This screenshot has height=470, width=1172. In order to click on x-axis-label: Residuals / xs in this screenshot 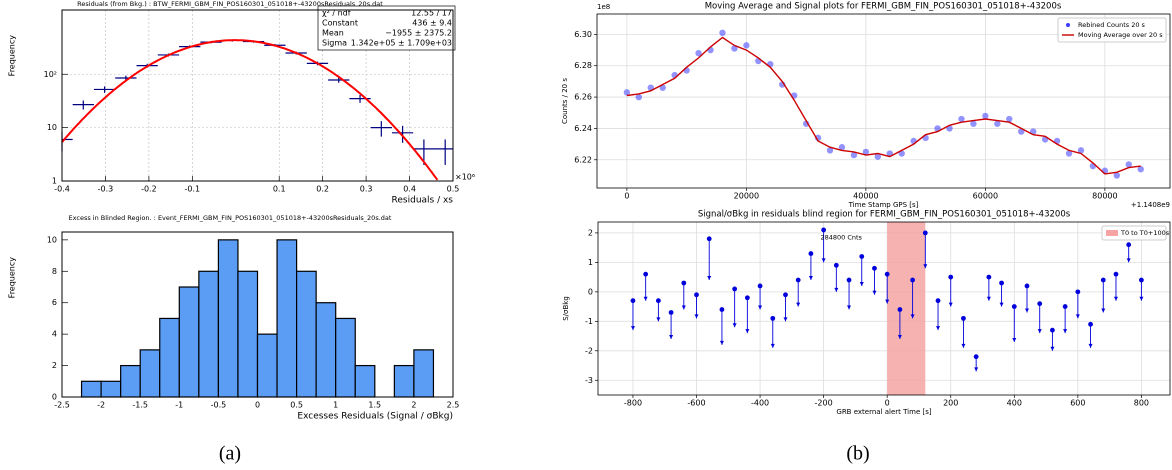, I will do `click(423, 201)`.